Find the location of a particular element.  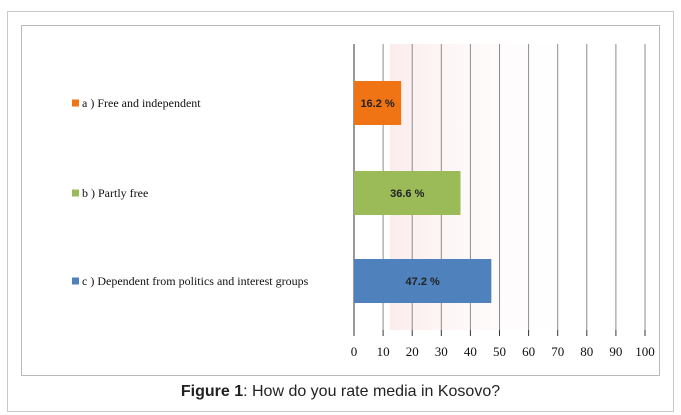

x-tick-label-60: 60 is located at coordinates (528, 351).